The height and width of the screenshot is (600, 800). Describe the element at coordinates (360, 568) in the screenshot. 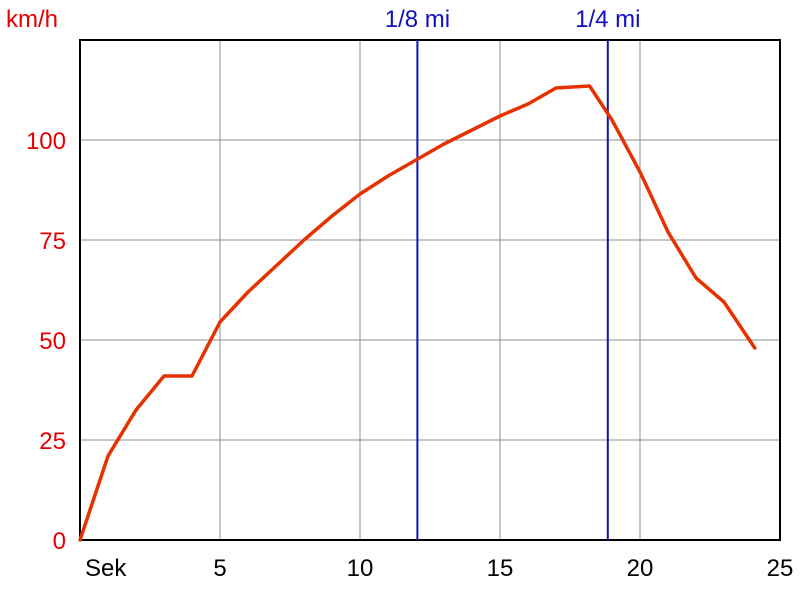

I see `x-tick-label: 10` at that location.